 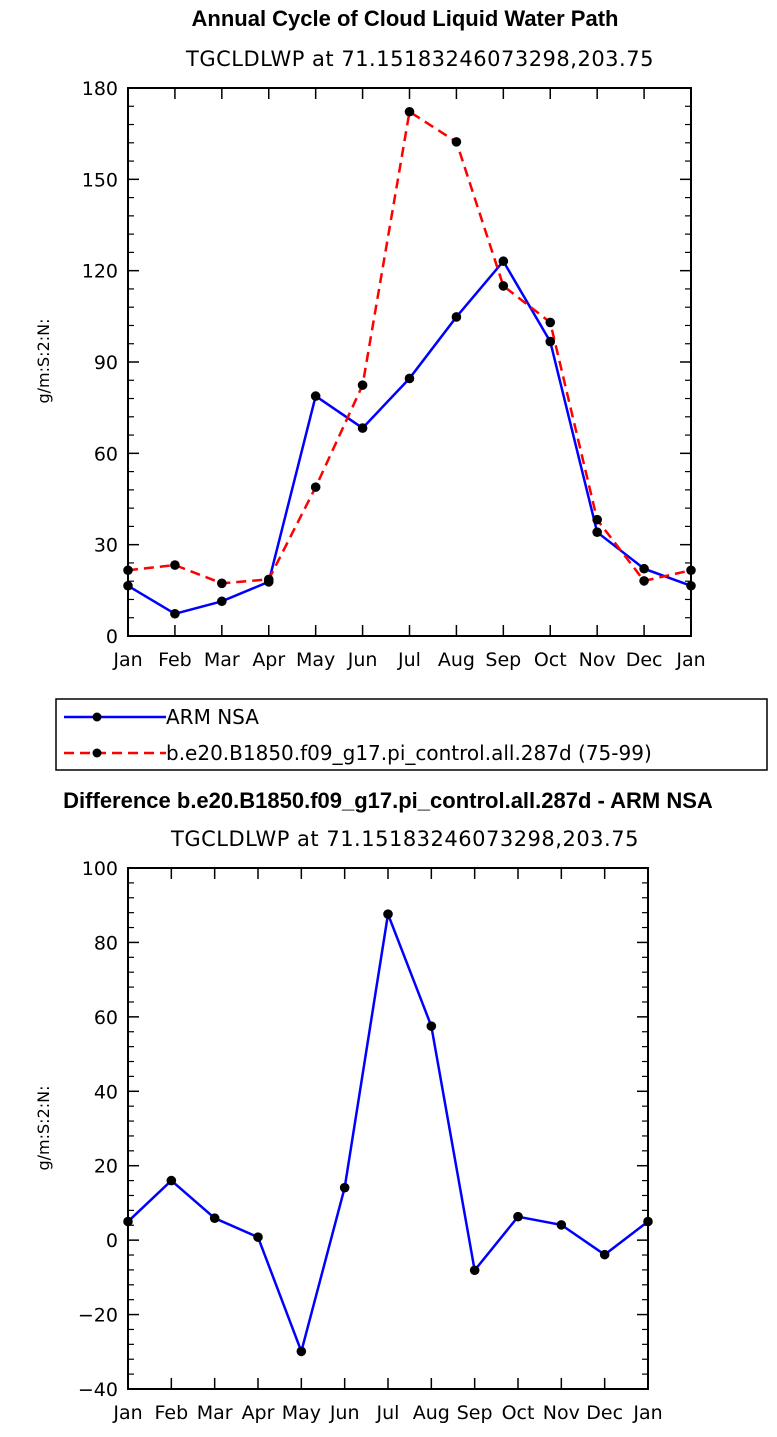 What do you see at coordinates (561, 1413) in the screenshot?
I see `chart2-xtick-label: Nov` at bounding box center [561, 1413].